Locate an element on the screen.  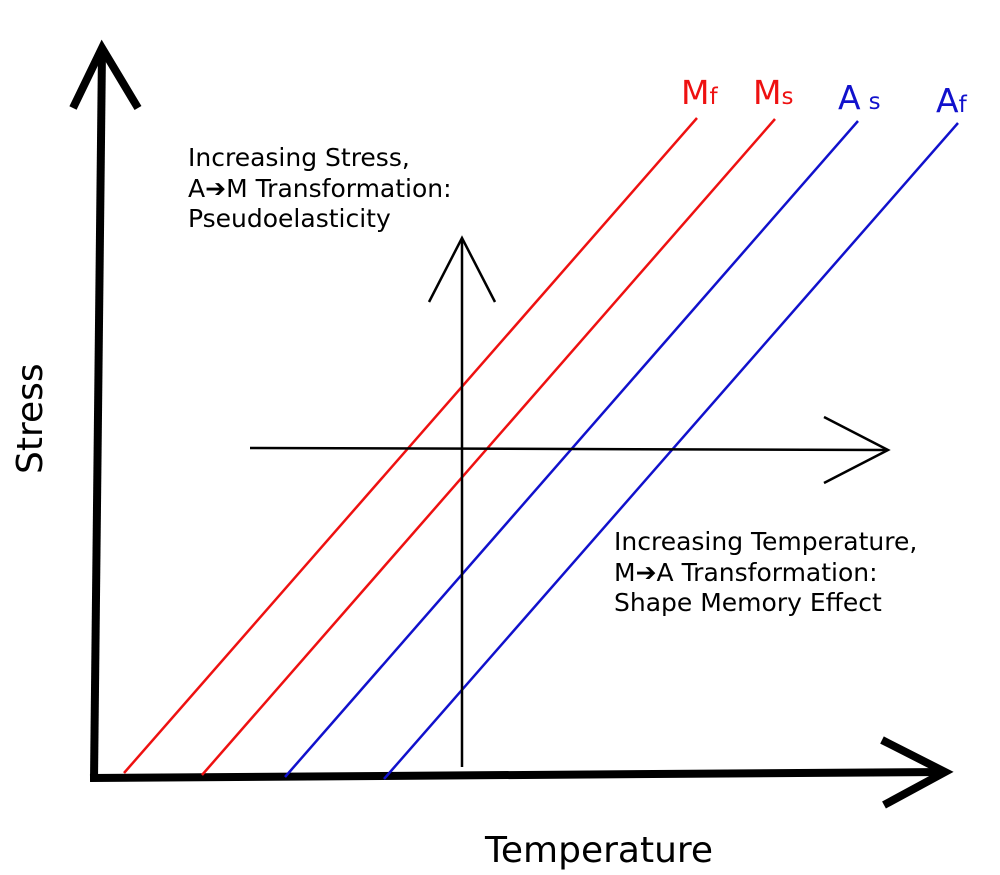
stress-path-arrowhead is located at coordinates (462, 269).